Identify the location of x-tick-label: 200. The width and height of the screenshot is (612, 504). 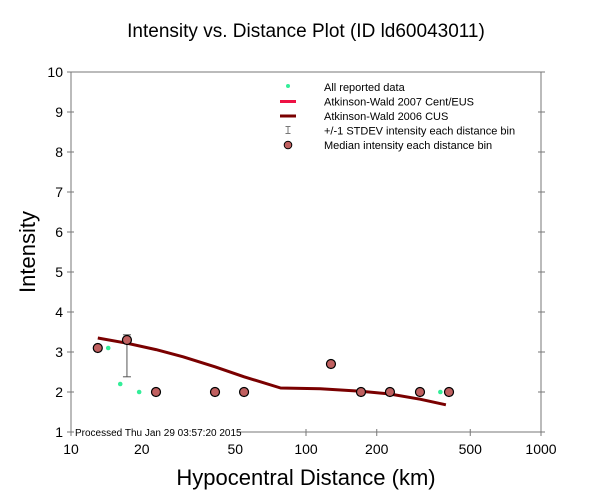
(377, 449).